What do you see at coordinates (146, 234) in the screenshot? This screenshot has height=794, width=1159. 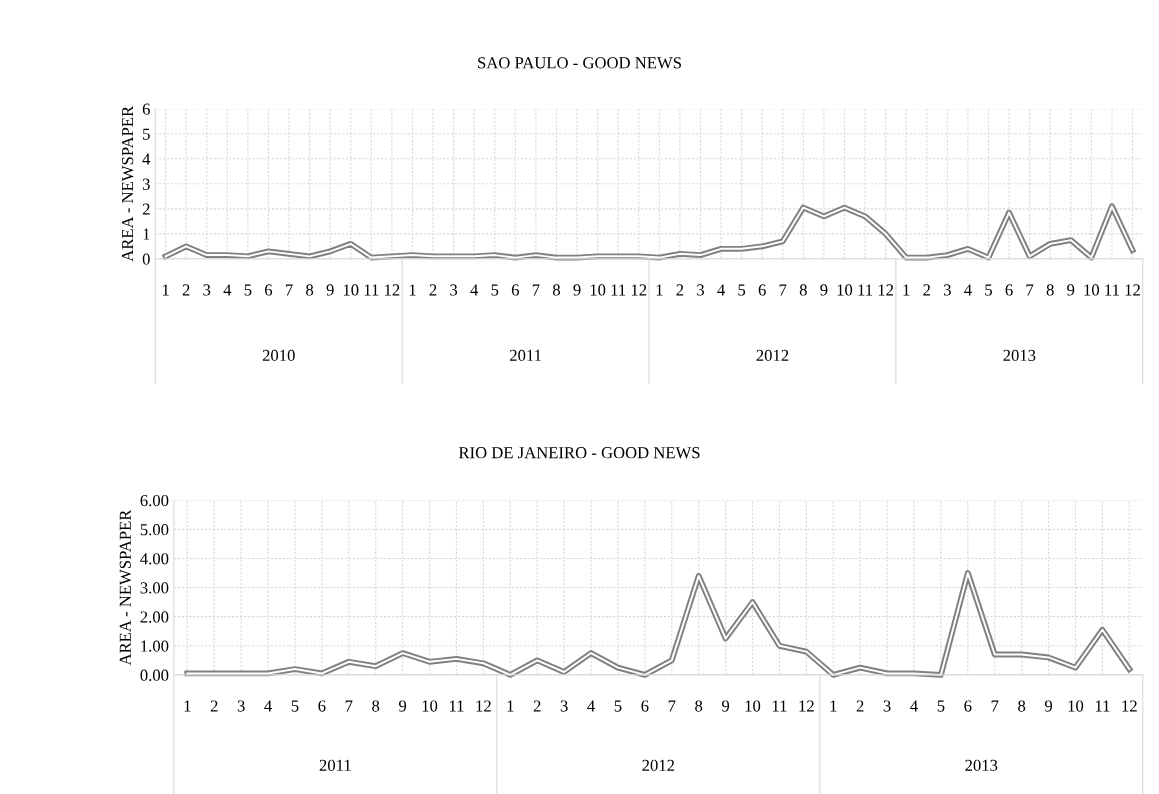 I see `y-tick-label: 1` at bounding box center [146, 234].